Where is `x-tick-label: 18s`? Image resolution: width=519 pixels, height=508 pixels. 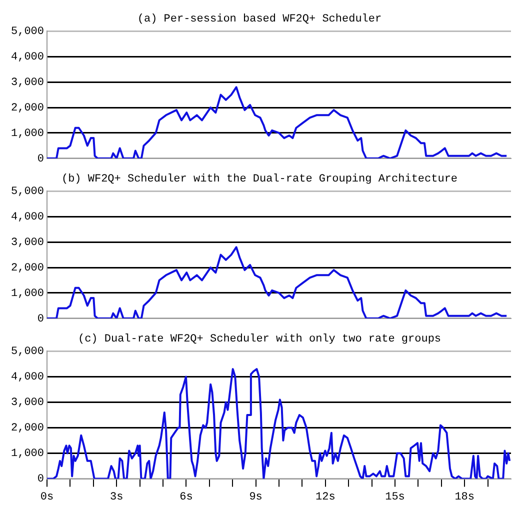 x-tick-label: 18s is located at coordinates (464, 497).